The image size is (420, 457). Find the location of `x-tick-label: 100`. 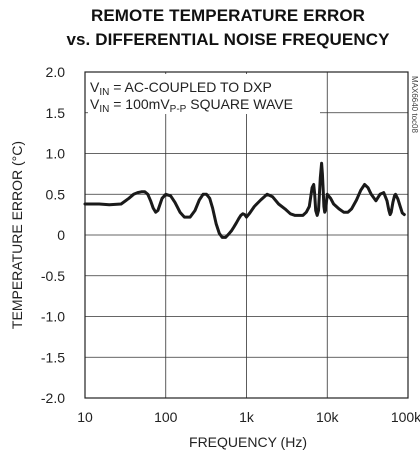

x-tick-label: 100 is located at coordinates (166, 417).